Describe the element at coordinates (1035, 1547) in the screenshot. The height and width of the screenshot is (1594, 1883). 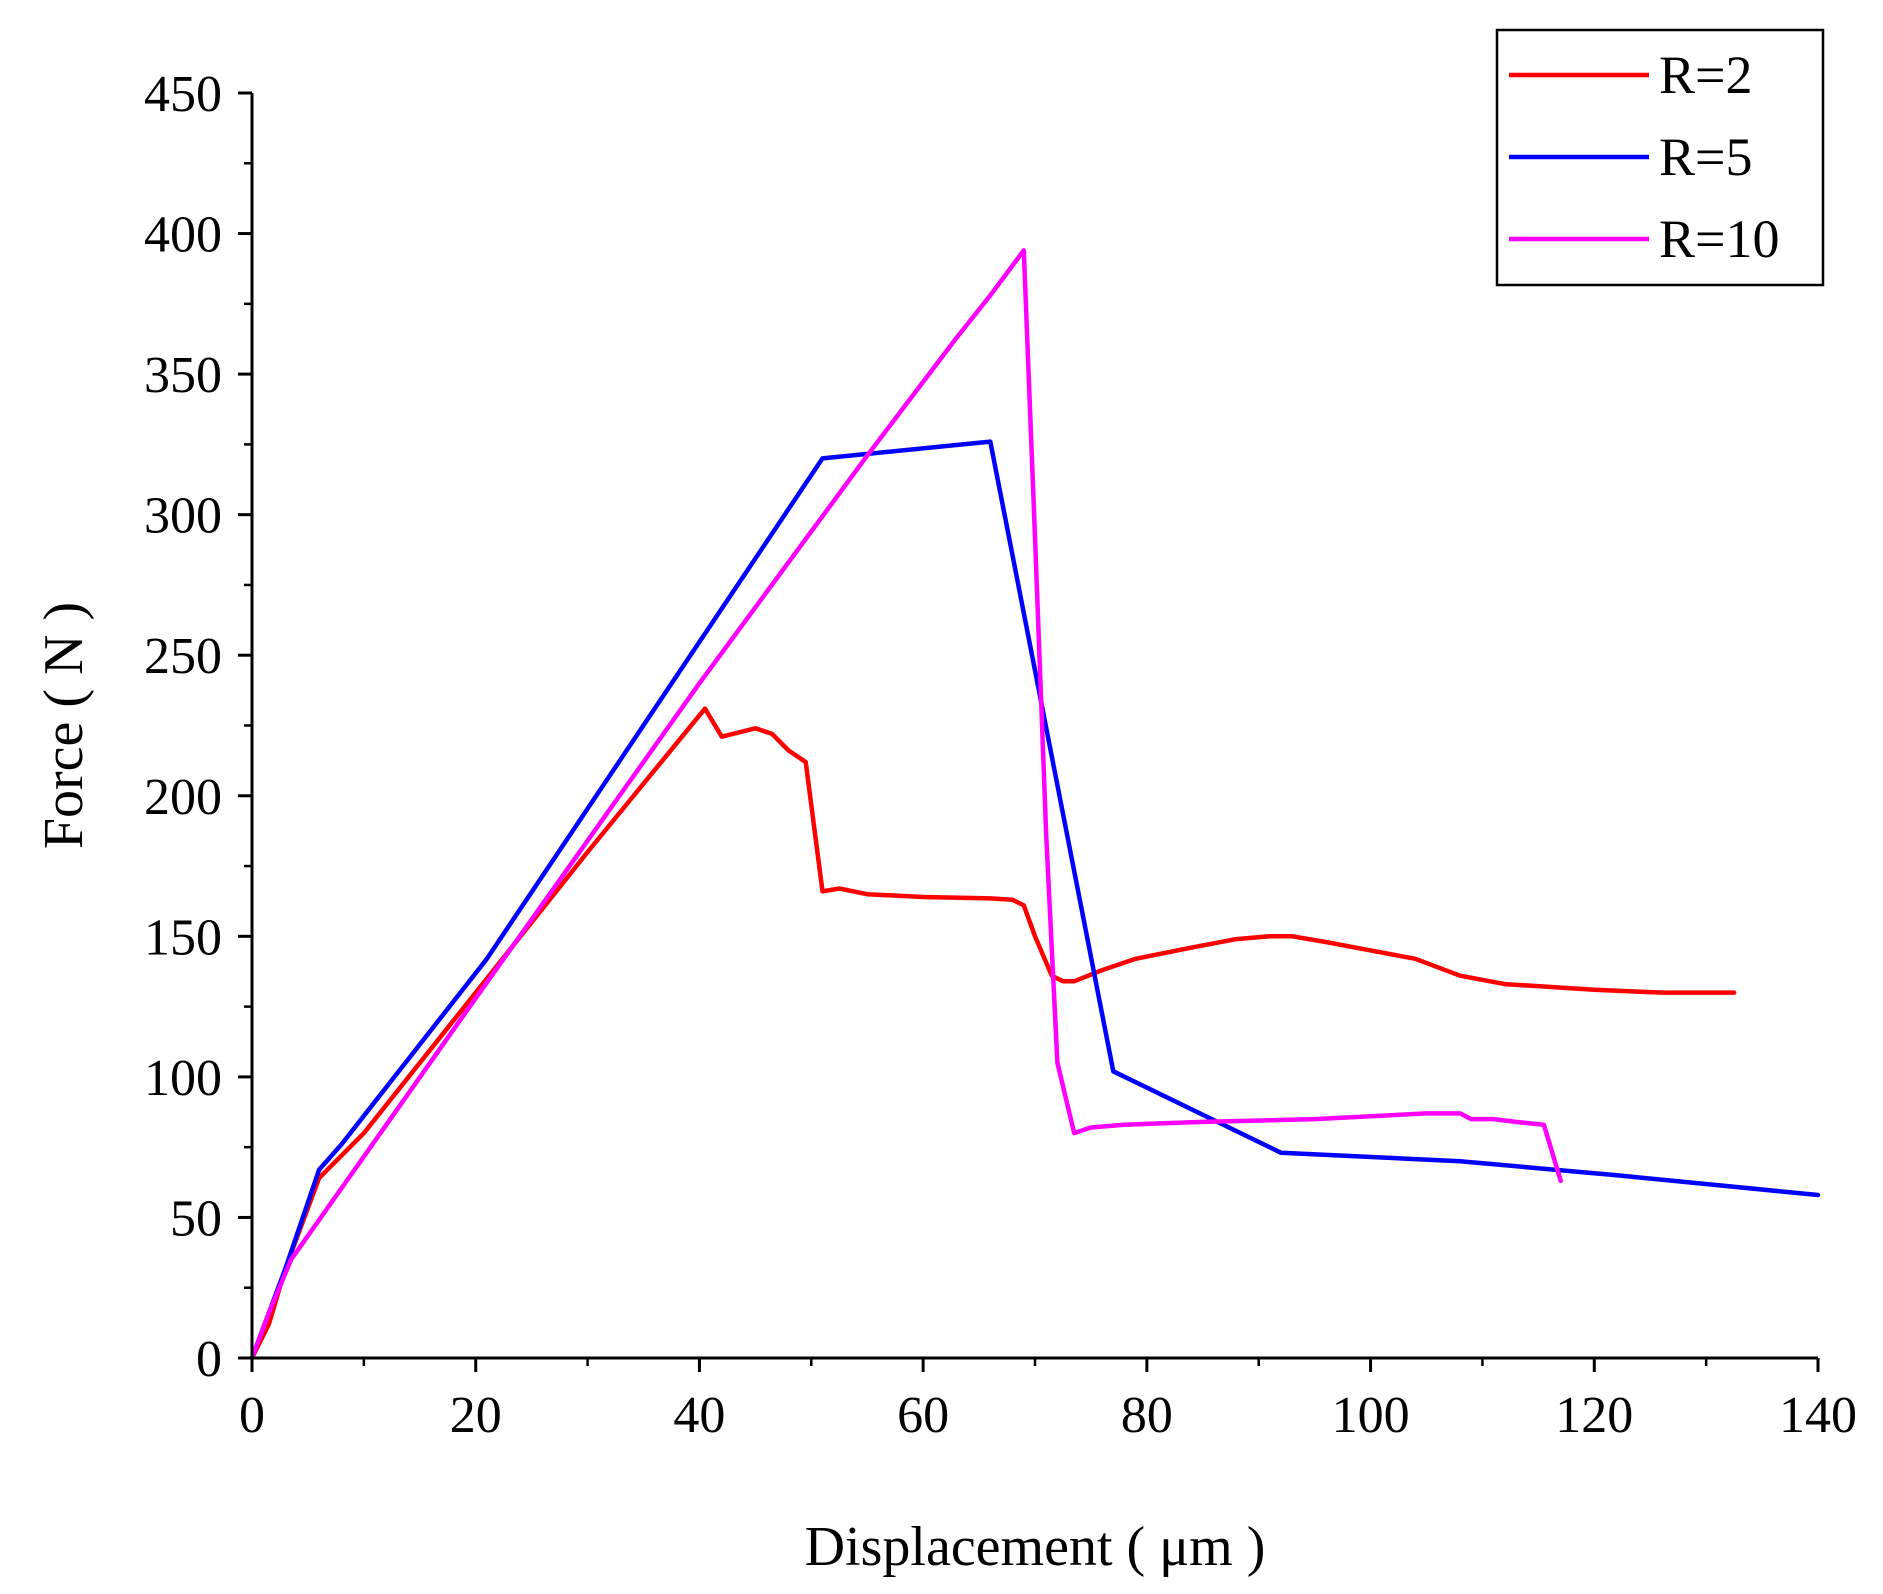
I see `x-axis-title: Displacement ( μm )` at that location.